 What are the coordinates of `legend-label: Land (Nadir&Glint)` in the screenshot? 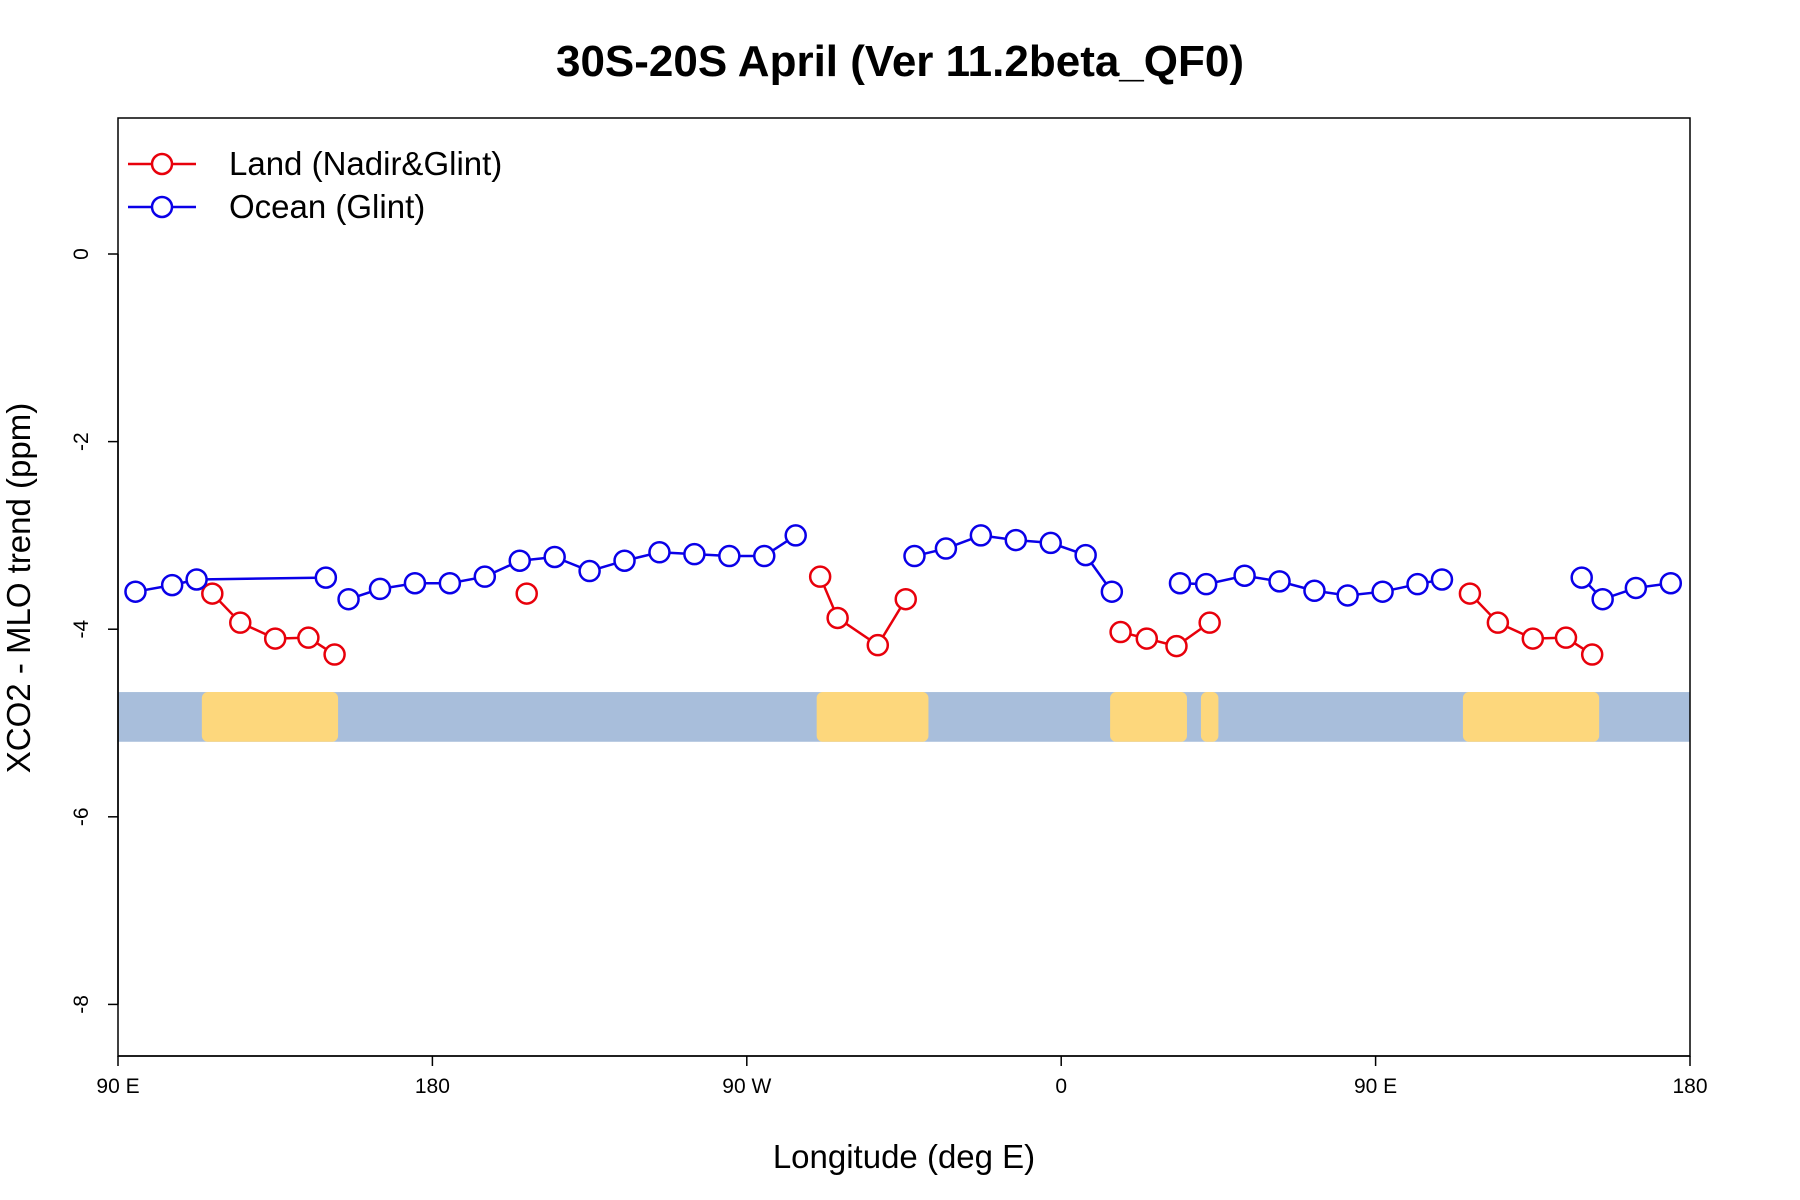 It's located at (365, 163).